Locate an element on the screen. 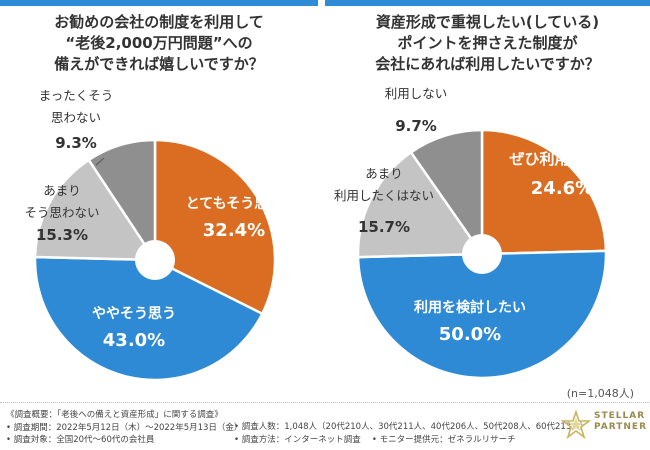 The image size is (650, 450). survey-period: • 調査期間：2022年5月12日（木）〜2022年5月13日（金） is located at coordinates (124, 427).